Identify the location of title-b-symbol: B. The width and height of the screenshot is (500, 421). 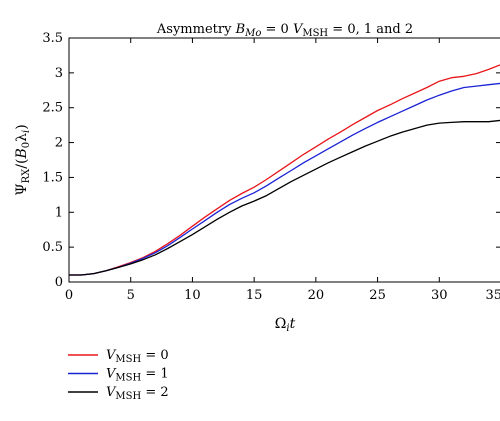
(240, 29).